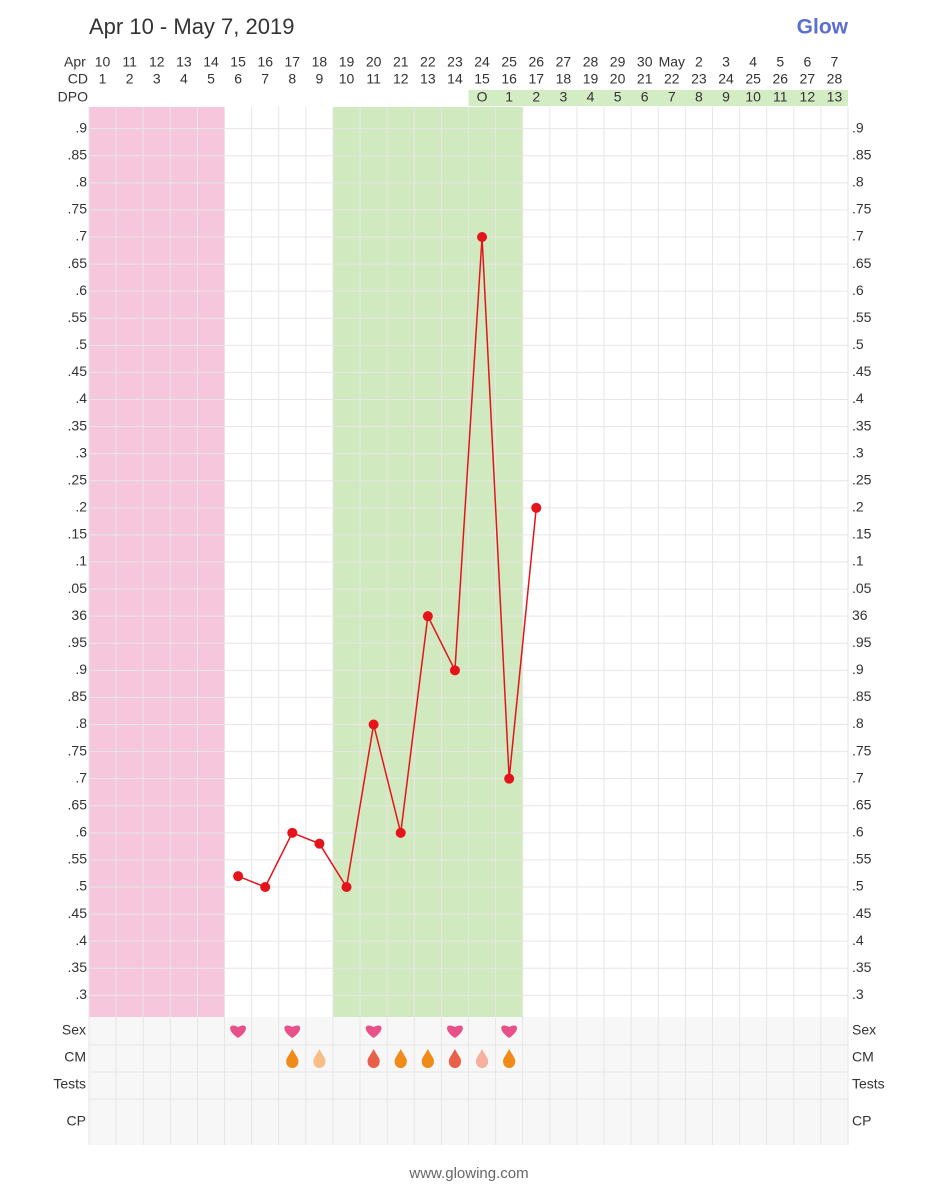 The image size is (938, 1200). Describe the element at coordinates (858, 886) in the screenshot. I see `y-tick-label-right: .5` at that location.